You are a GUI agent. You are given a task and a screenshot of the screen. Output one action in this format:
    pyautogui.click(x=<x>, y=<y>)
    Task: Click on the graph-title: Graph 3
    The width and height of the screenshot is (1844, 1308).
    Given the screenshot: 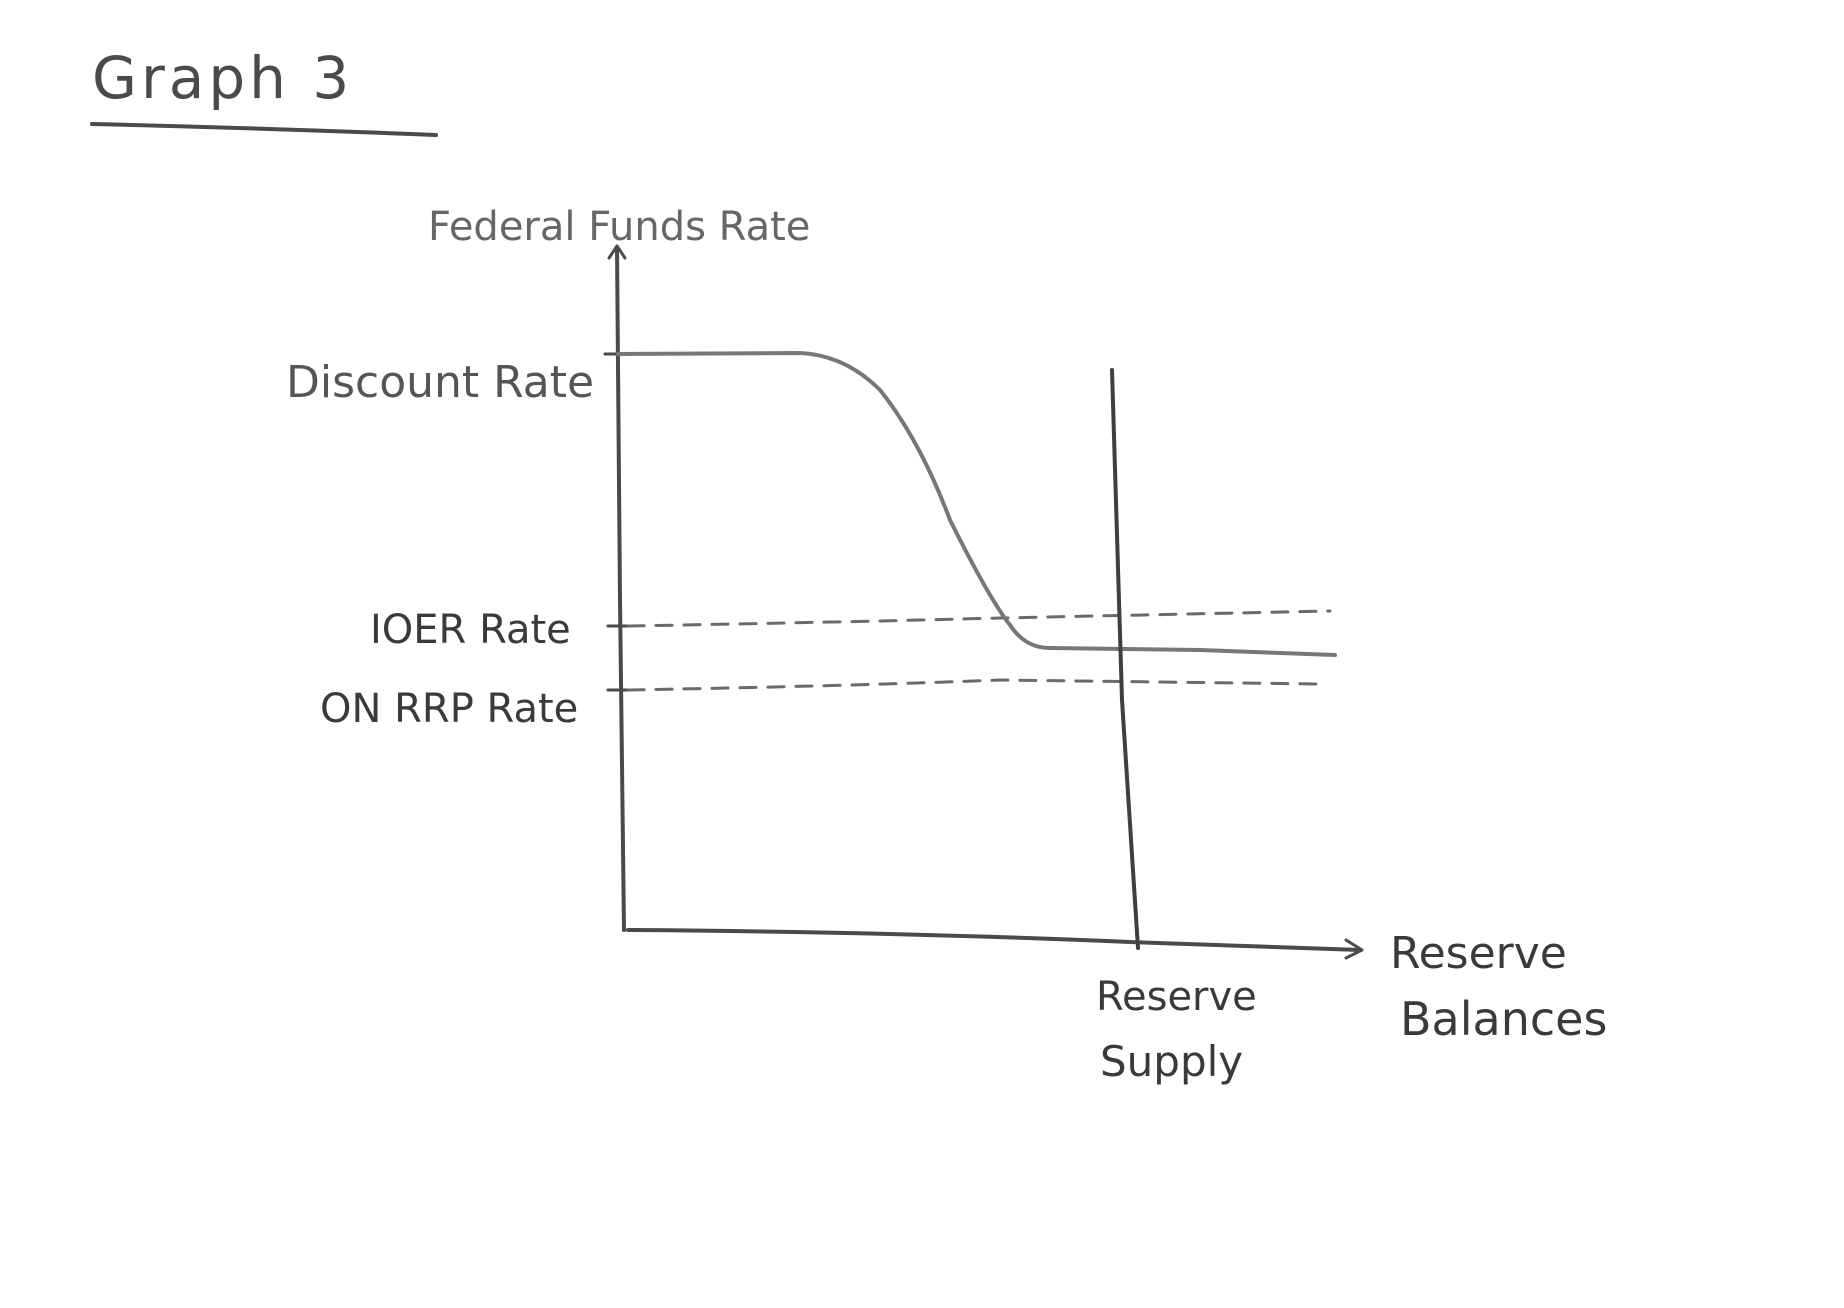 What is the action you would take?
    pyautogui.click(x=222, y=78)
    